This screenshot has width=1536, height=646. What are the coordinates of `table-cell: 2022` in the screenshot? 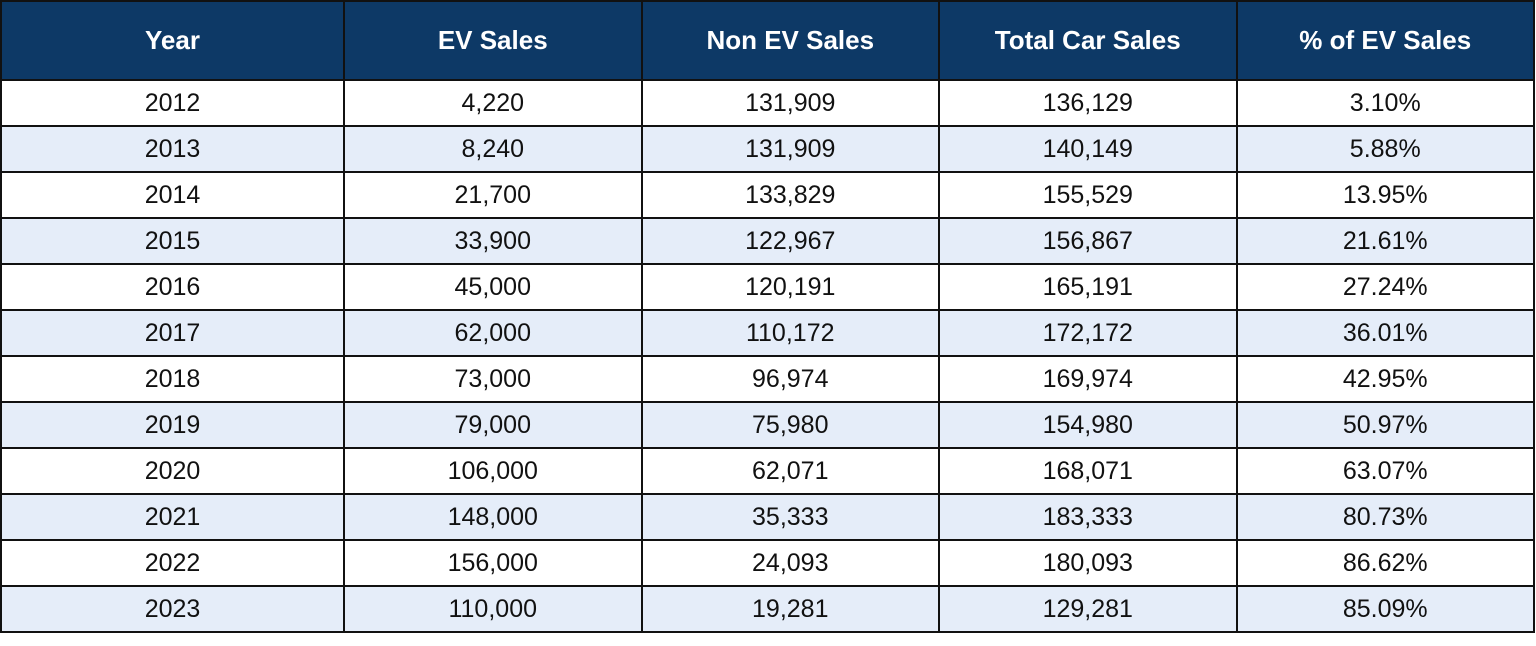 It's located at (172, 563).